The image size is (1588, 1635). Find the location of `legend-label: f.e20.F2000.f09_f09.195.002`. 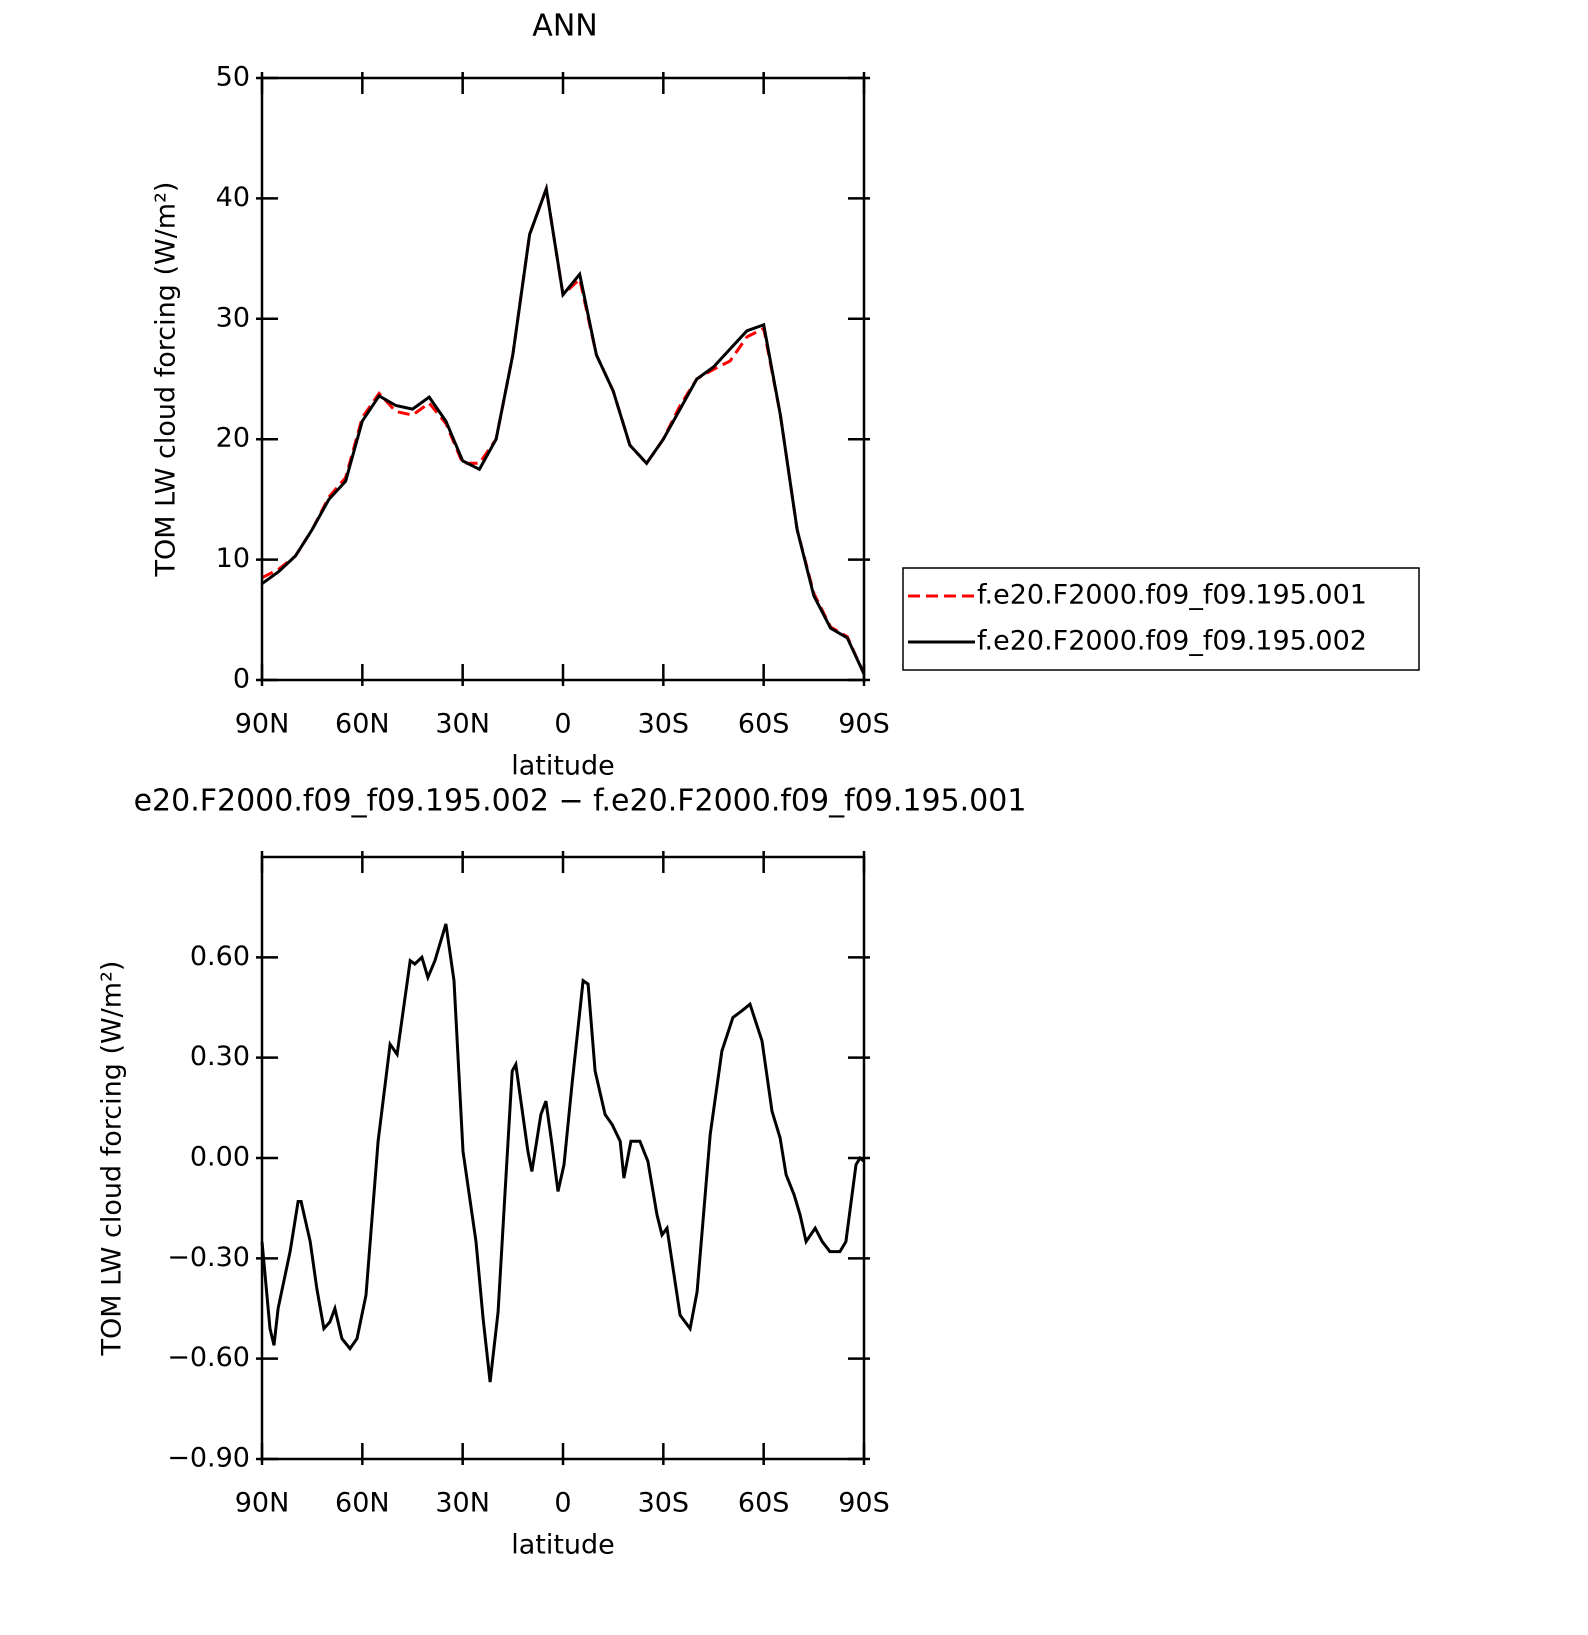

legend-label: f.e20.F2000.f09_f09.195.002 is located at coordinates (1172, 641).